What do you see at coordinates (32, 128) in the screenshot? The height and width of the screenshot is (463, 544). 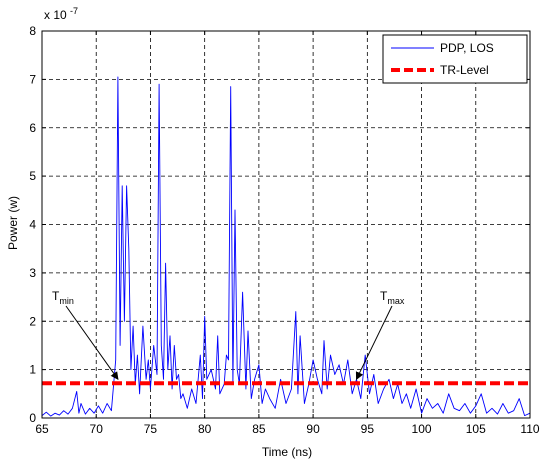 I see `y-tick-label: 6` at bounding box center [32, 128].